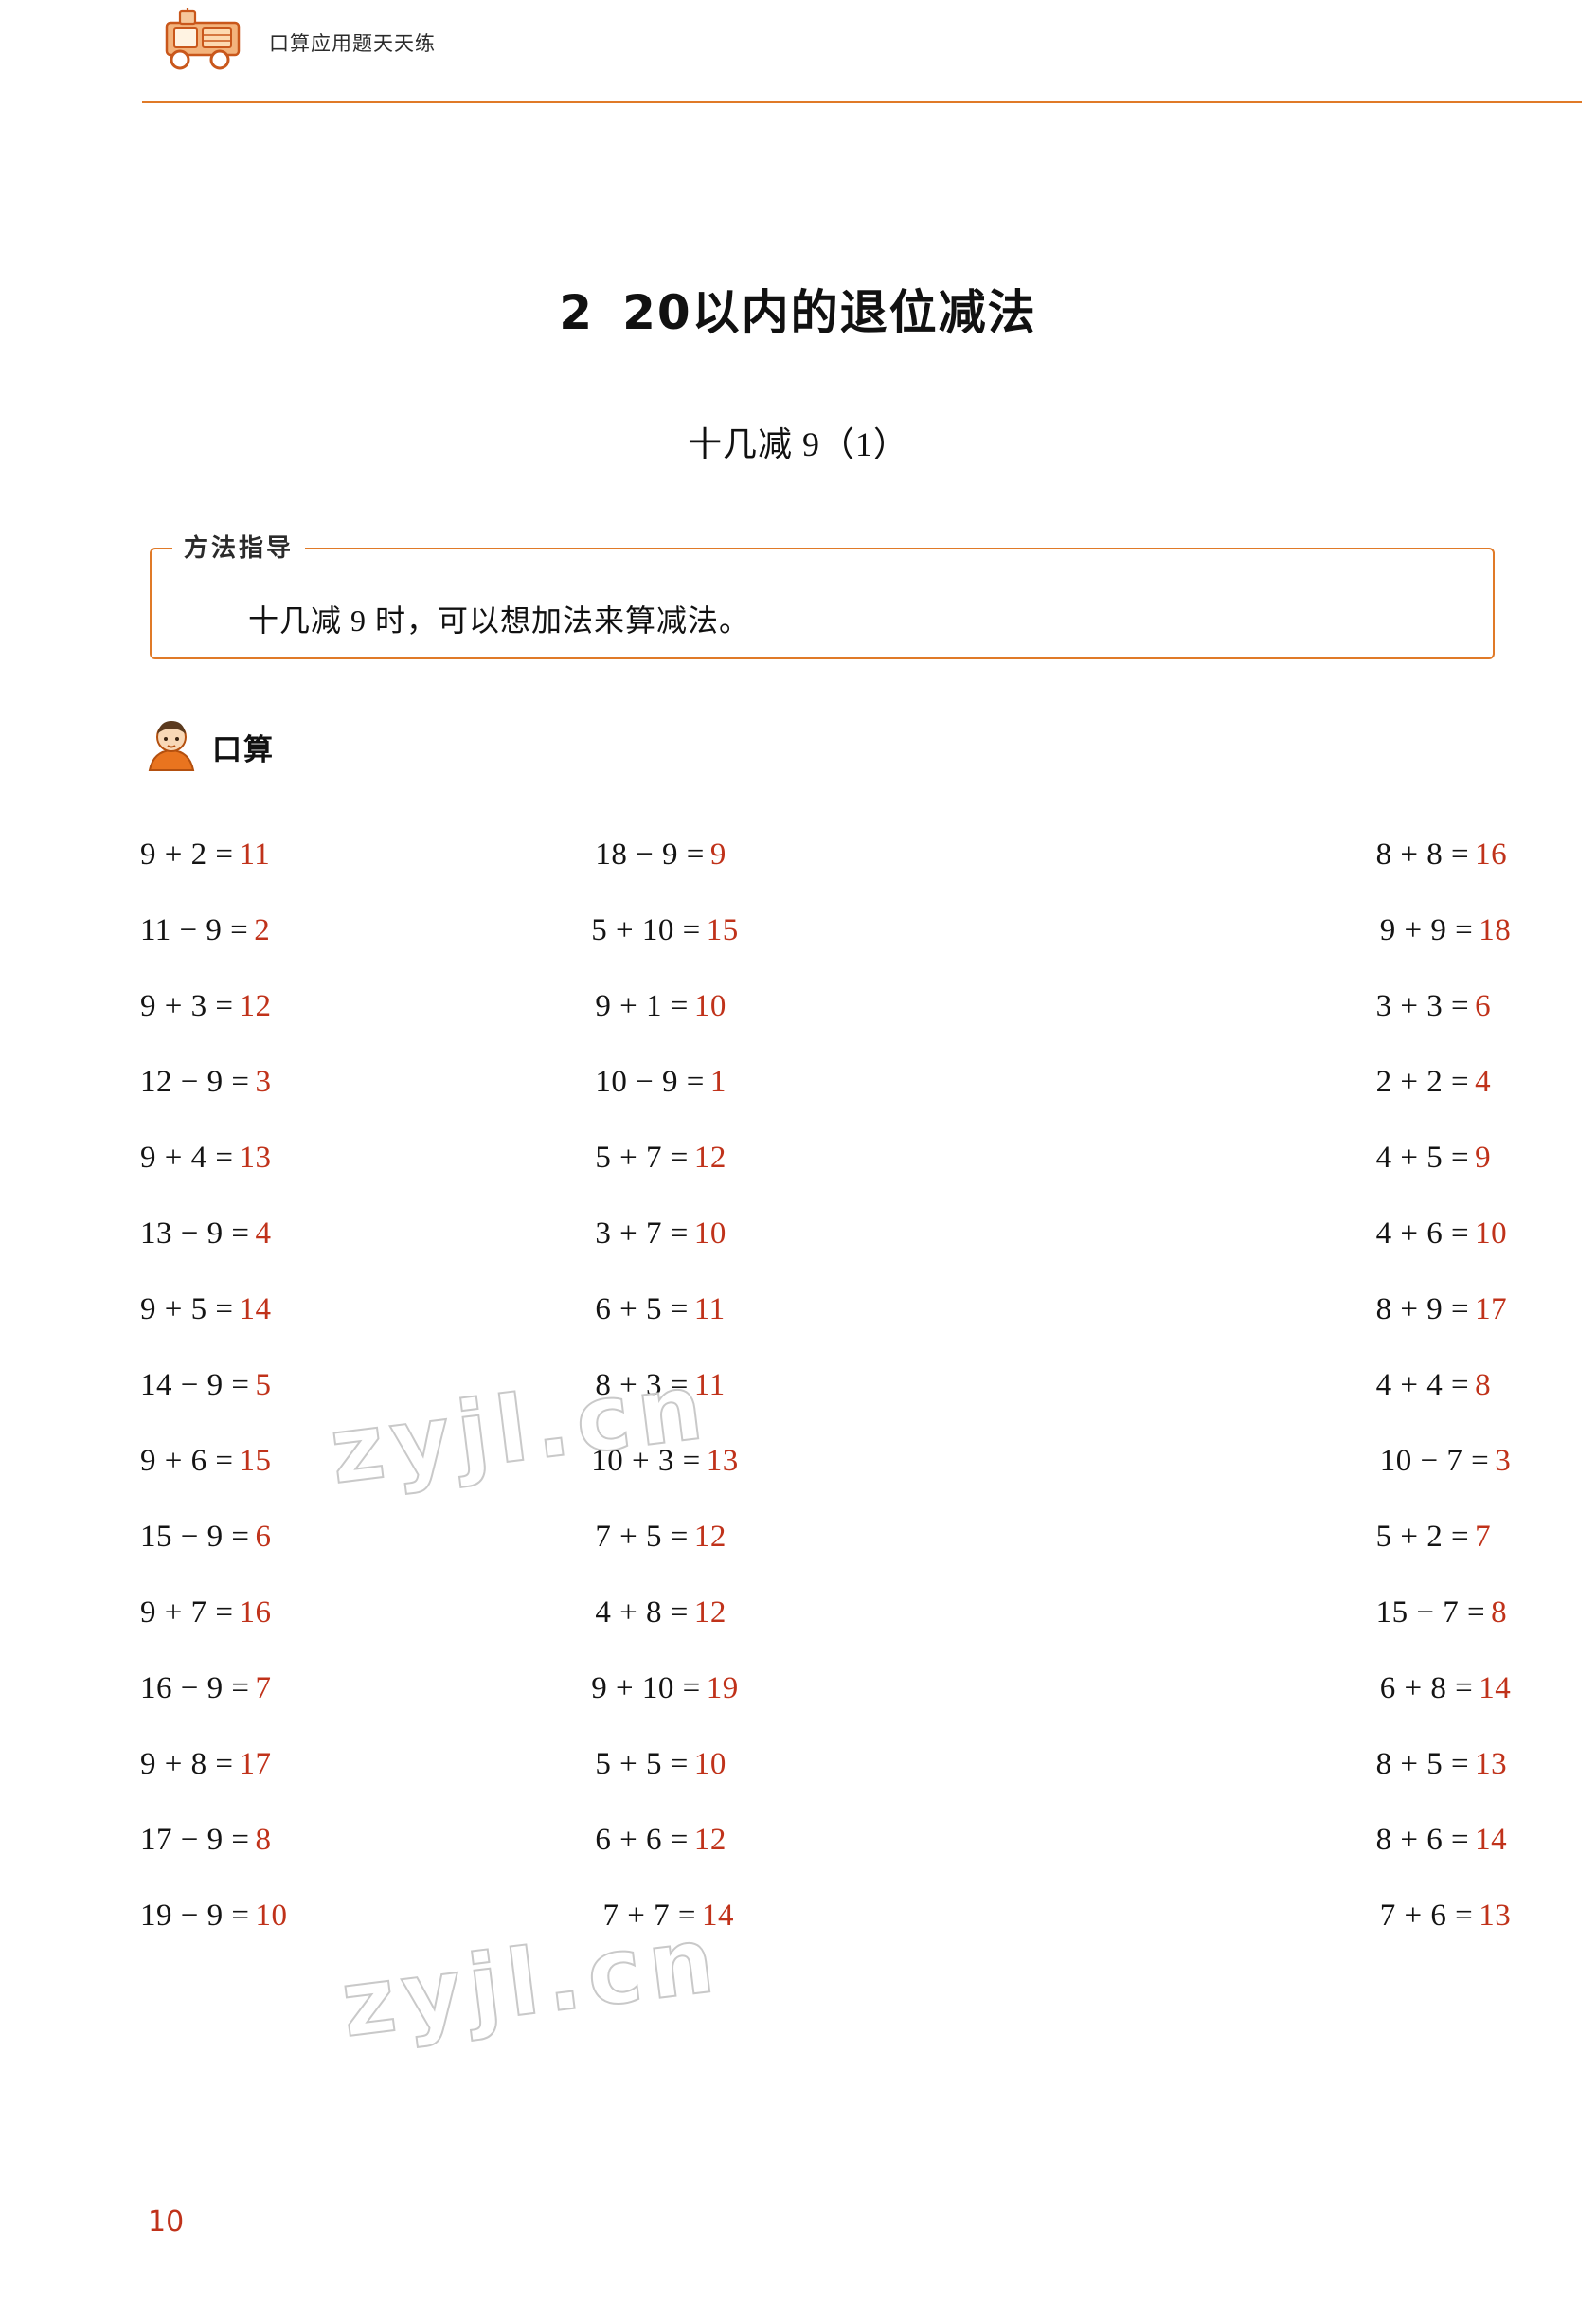  Describe the element at coordinates (1125, 1840) in the screenshot. I see `problem-cell: 8 + 6 = 14` at that location.